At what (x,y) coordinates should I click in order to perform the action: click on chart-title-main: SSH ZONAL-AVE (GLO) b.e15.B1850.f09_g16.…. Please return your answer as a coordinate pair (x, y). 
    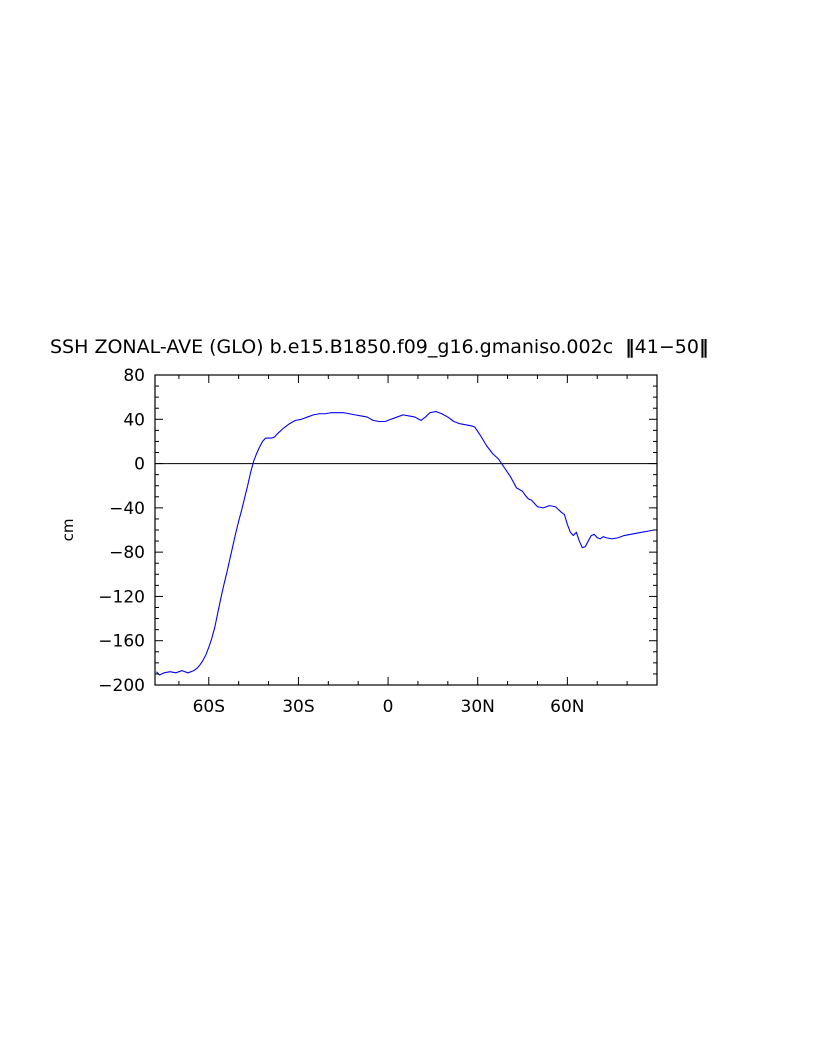
    Looking at the image, I should click on (331, 347).